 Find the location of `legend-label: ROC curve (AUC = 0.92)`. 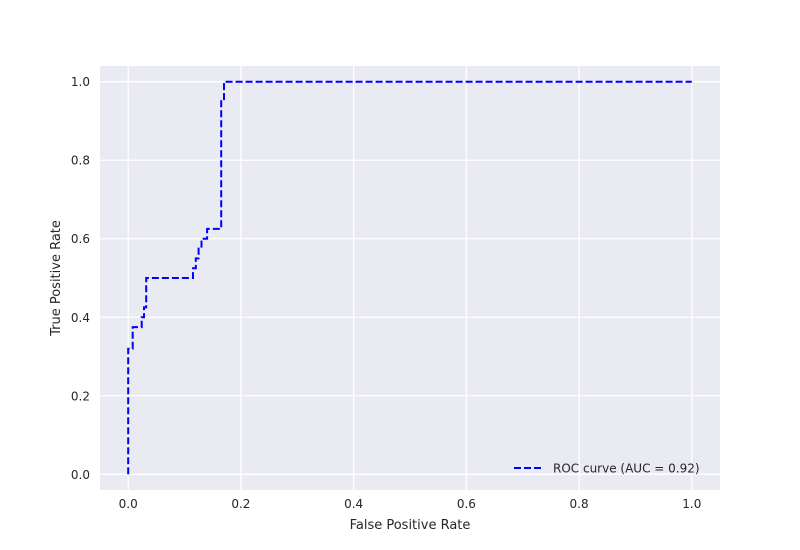

legend-label: ROC curve (AUC = 0.92) is located at coordinates (626, 469).